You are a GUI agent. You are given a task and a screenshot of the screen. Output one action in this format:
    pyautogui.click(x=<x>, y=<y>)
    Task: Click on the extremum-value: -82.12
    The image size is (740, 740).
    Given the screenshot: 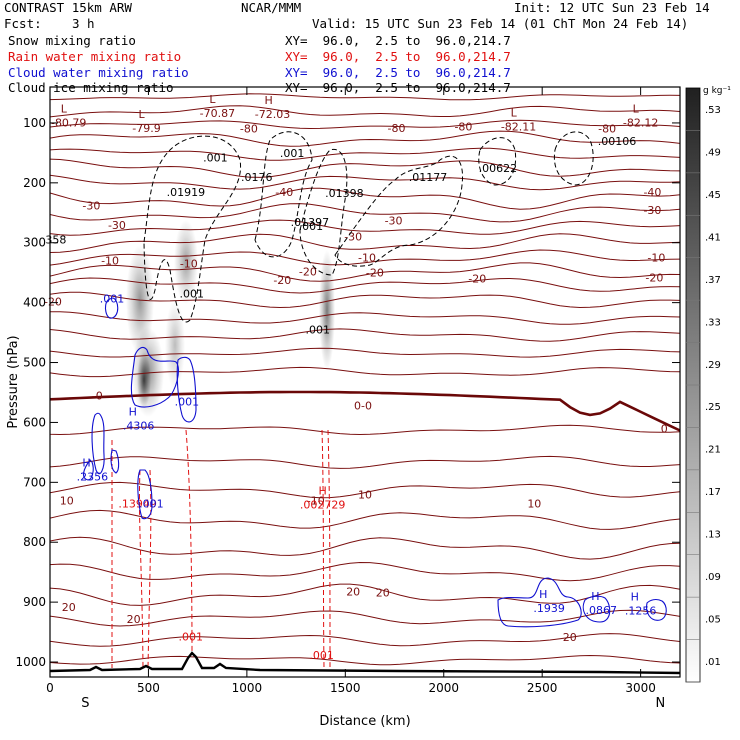 What is the action you would take?
    pyautogui.click(x=640, y=123)
    